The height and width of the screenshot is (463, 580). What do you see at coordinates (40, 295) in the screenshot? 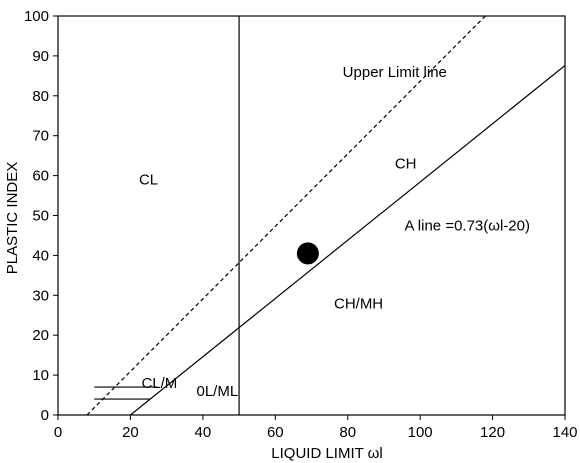
I see `y-tick-label: 30` at bounding box center [40, 295].